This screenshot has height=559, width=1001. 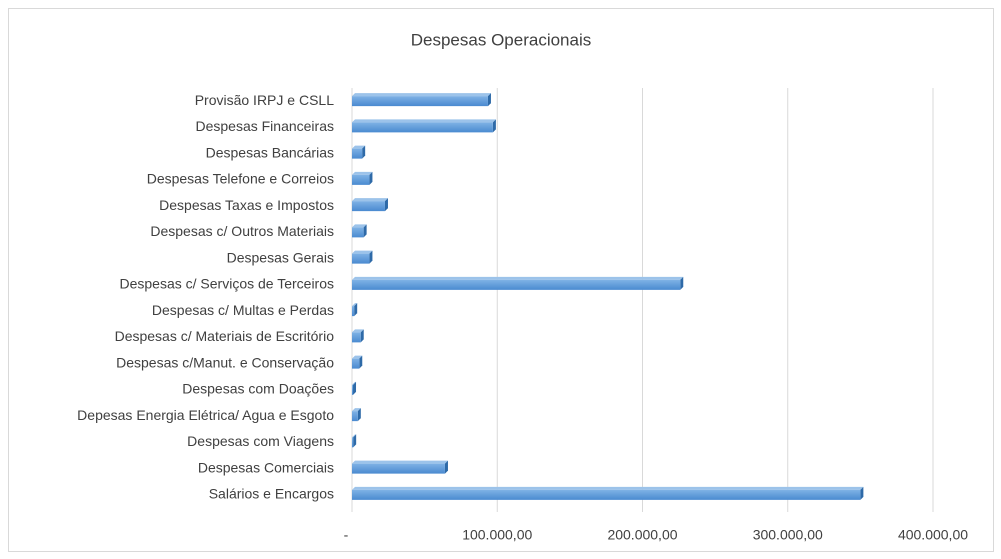 I want to click on x-tick-label: 200.000,00, so click(x=642, y=535).